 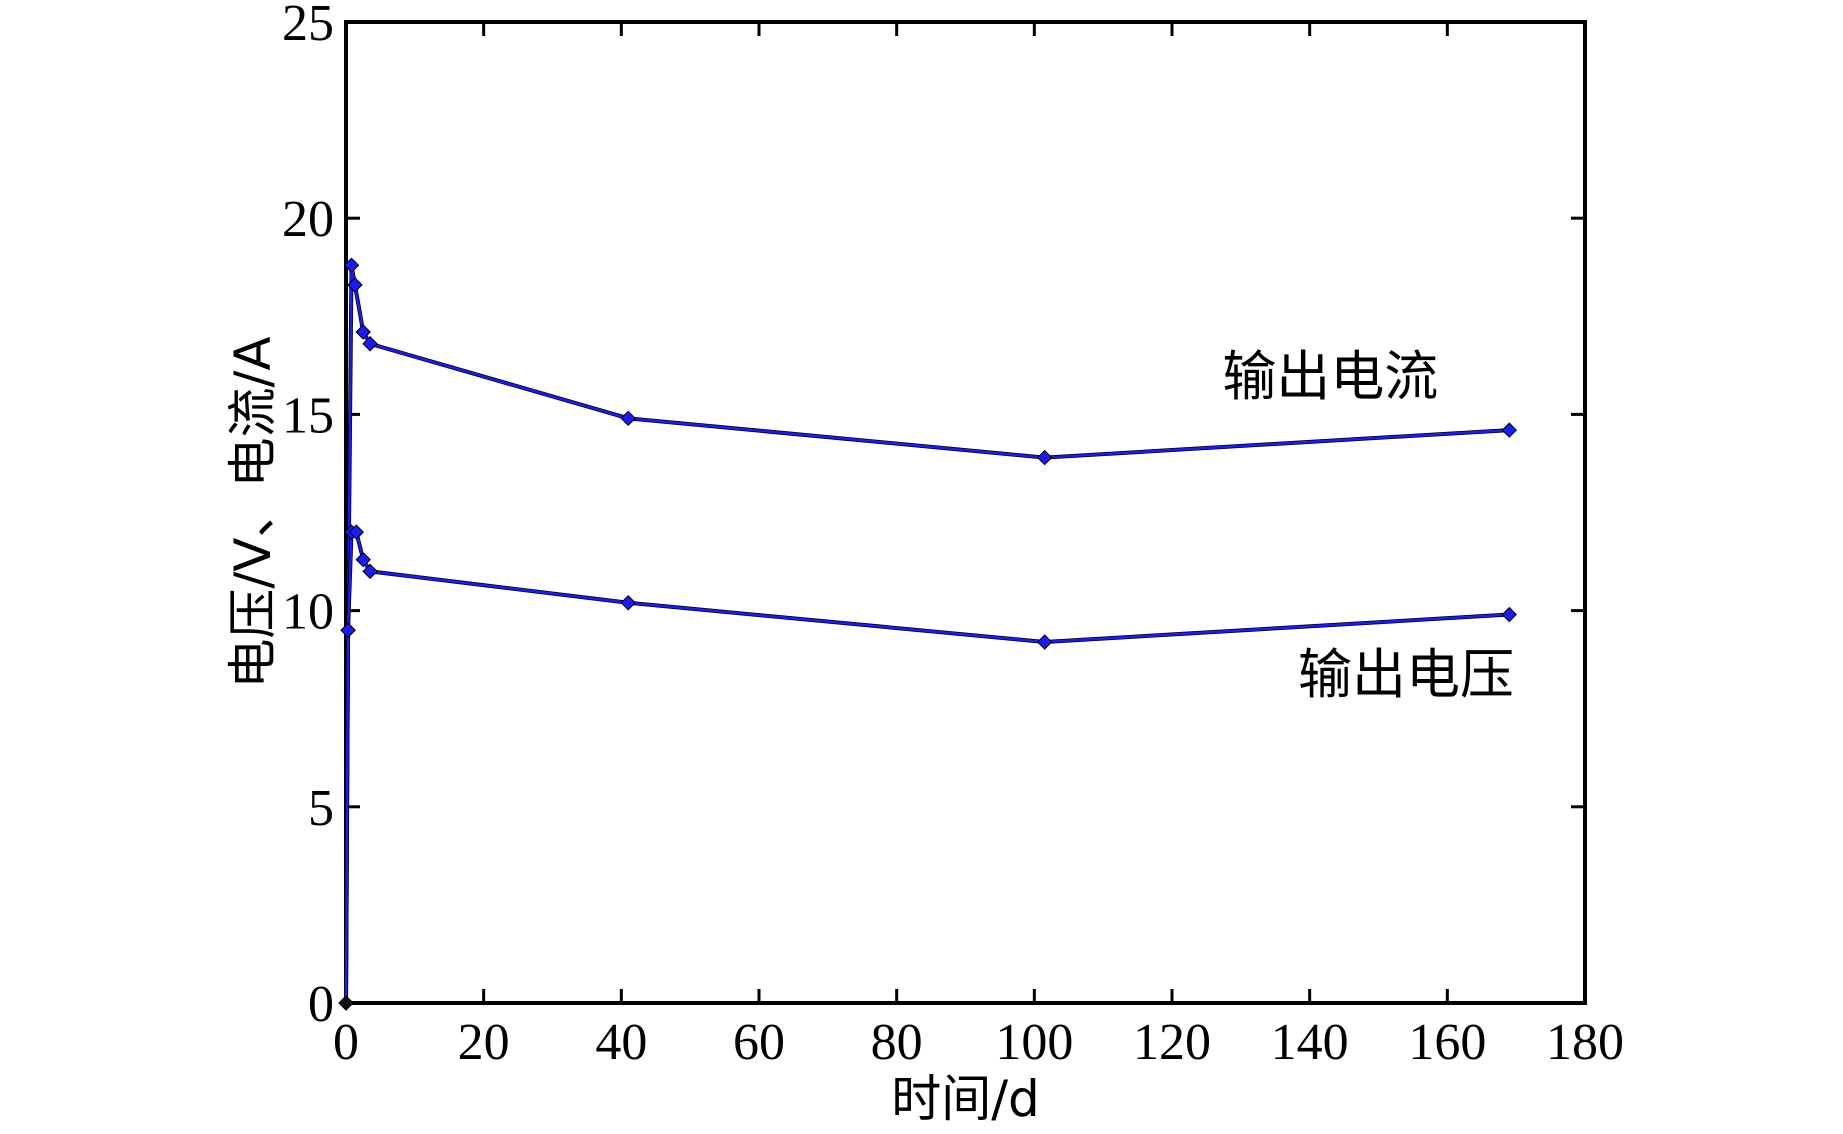 What do you see at coordinates (321, 808) in the screenshot?
I see `y-tick-label: 5` at bounding box center [321, 808].